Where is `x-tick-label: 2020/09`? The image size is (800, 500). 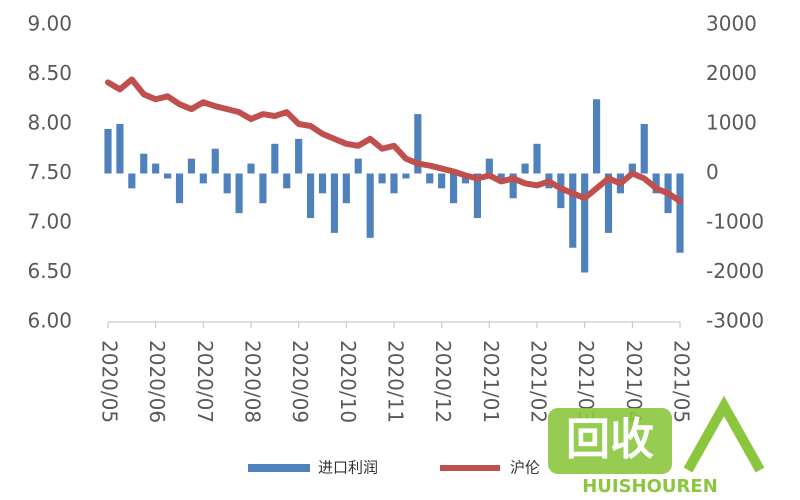
x-tick-label: 2020/09 is located at coordinates (300, 381).